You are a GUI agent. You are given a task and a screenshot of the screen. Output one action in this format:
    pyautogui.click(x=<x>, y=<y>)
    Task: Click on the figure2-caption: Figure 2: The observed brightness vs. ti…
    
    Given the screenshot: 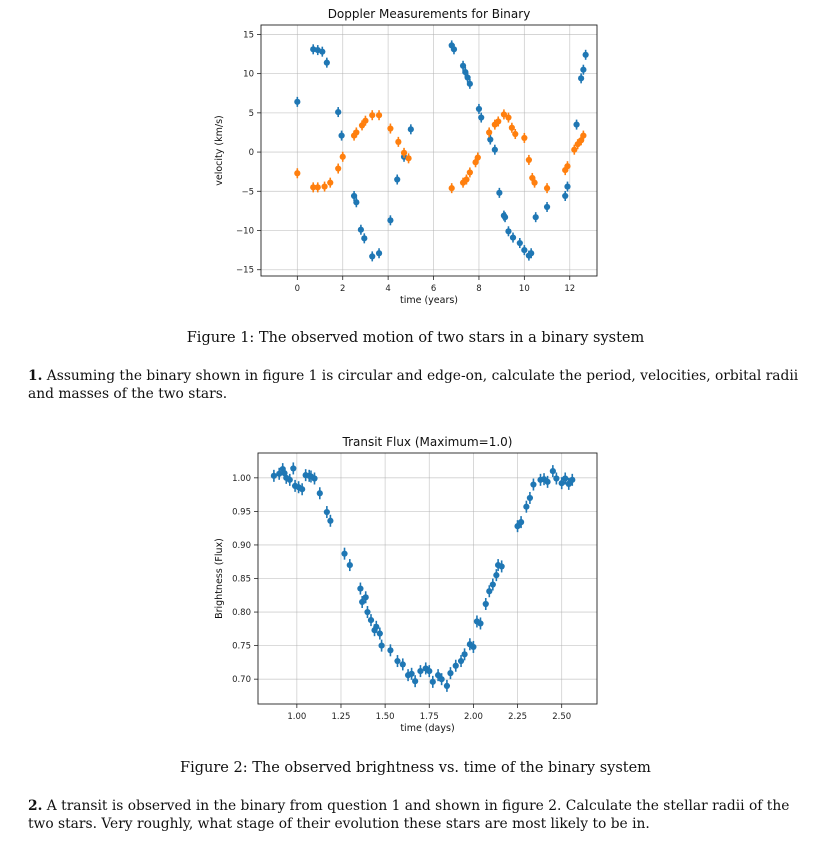 What is the action you would take?
    pyautogui.click(x=415, y=768)
    